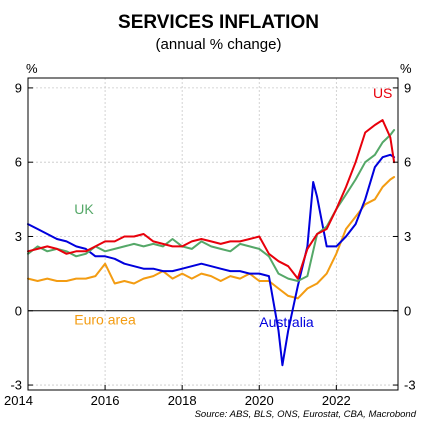 The height and width of the screenshot is (437, 437). Describe the element at coordinates (32, 68) in the screenshot. I see `y-unit-left: %` at that location.